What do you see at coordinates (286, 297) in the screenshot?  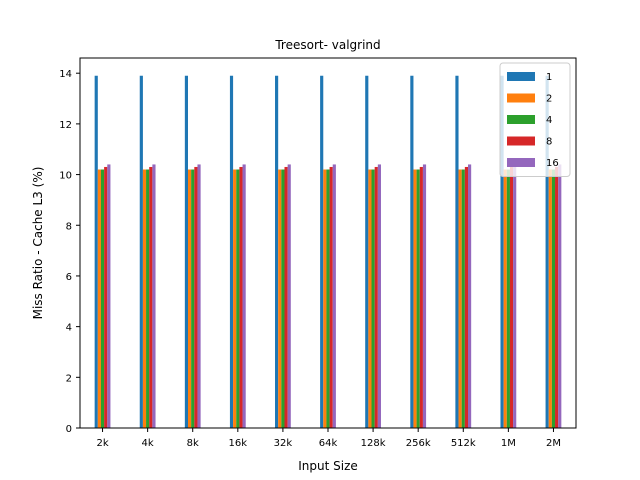 I see `bar-series-8-32k` at bounding box center [286, 297].